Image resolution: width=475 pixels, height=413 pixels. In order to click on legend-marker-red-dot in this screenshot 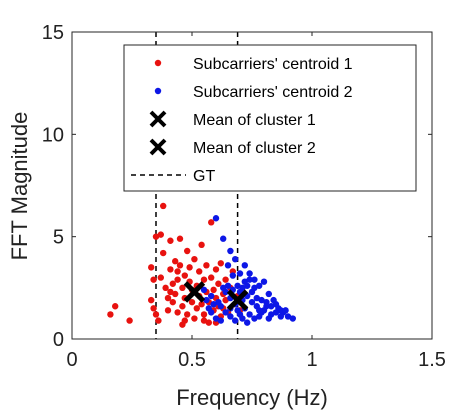, I will do `click(158, 63)`.